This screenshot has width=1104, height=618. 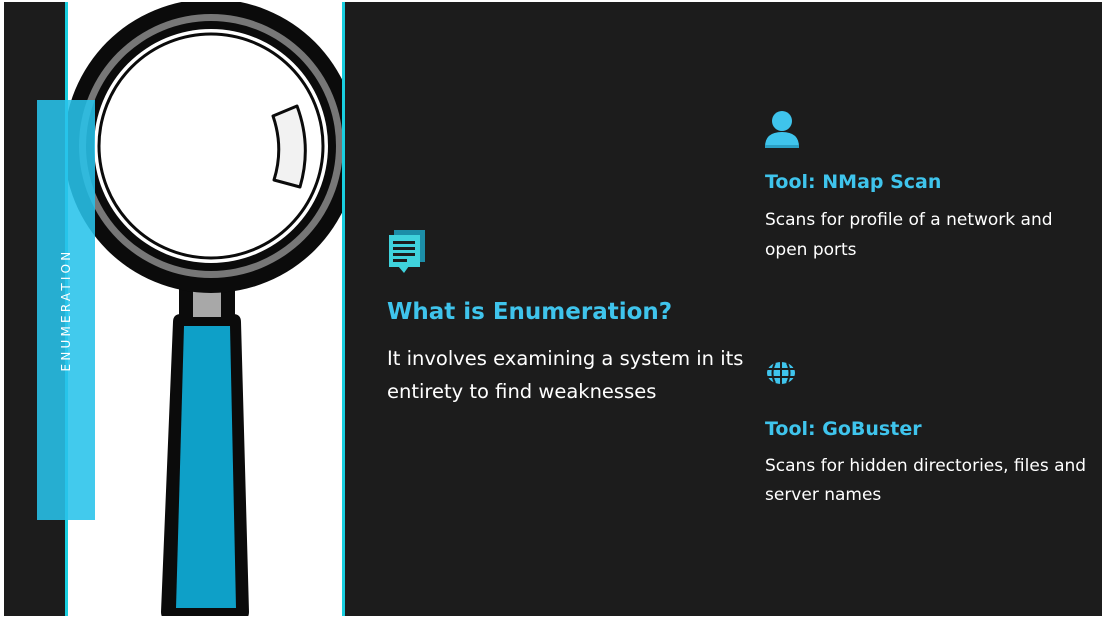 I want to click on side-accent-band, so click(x=66, y=310).